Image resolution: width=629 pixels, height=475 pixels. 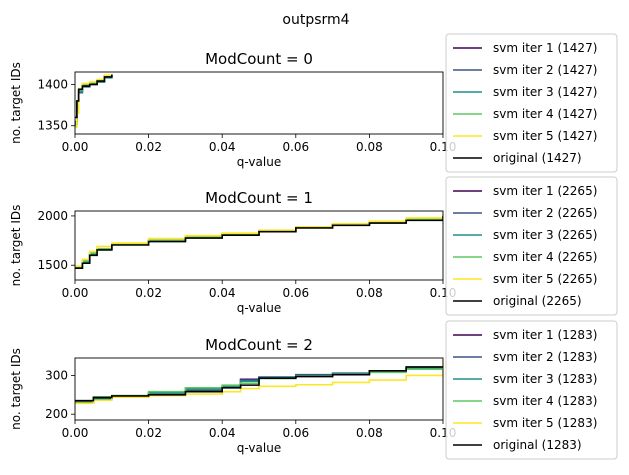 I want to click on legend-entry: svm iter 4 (2265), so click(x=545, y=257).